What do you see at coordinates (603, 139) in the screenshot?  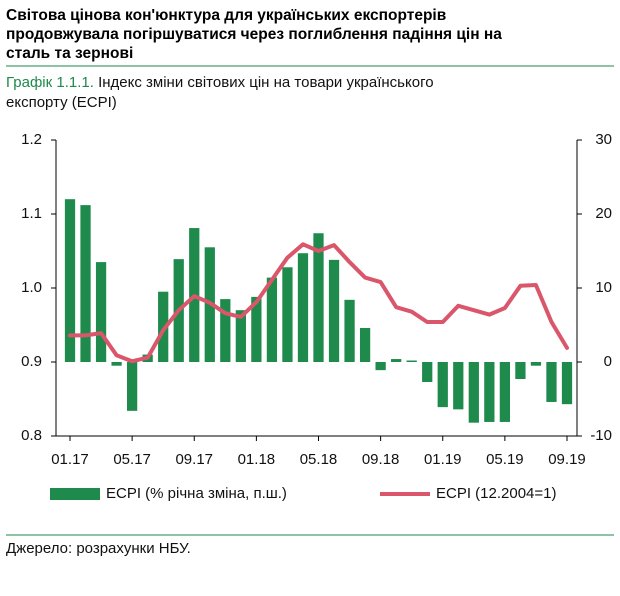 I see `y2-tick-label: 30` at bounding box center [603, 139].